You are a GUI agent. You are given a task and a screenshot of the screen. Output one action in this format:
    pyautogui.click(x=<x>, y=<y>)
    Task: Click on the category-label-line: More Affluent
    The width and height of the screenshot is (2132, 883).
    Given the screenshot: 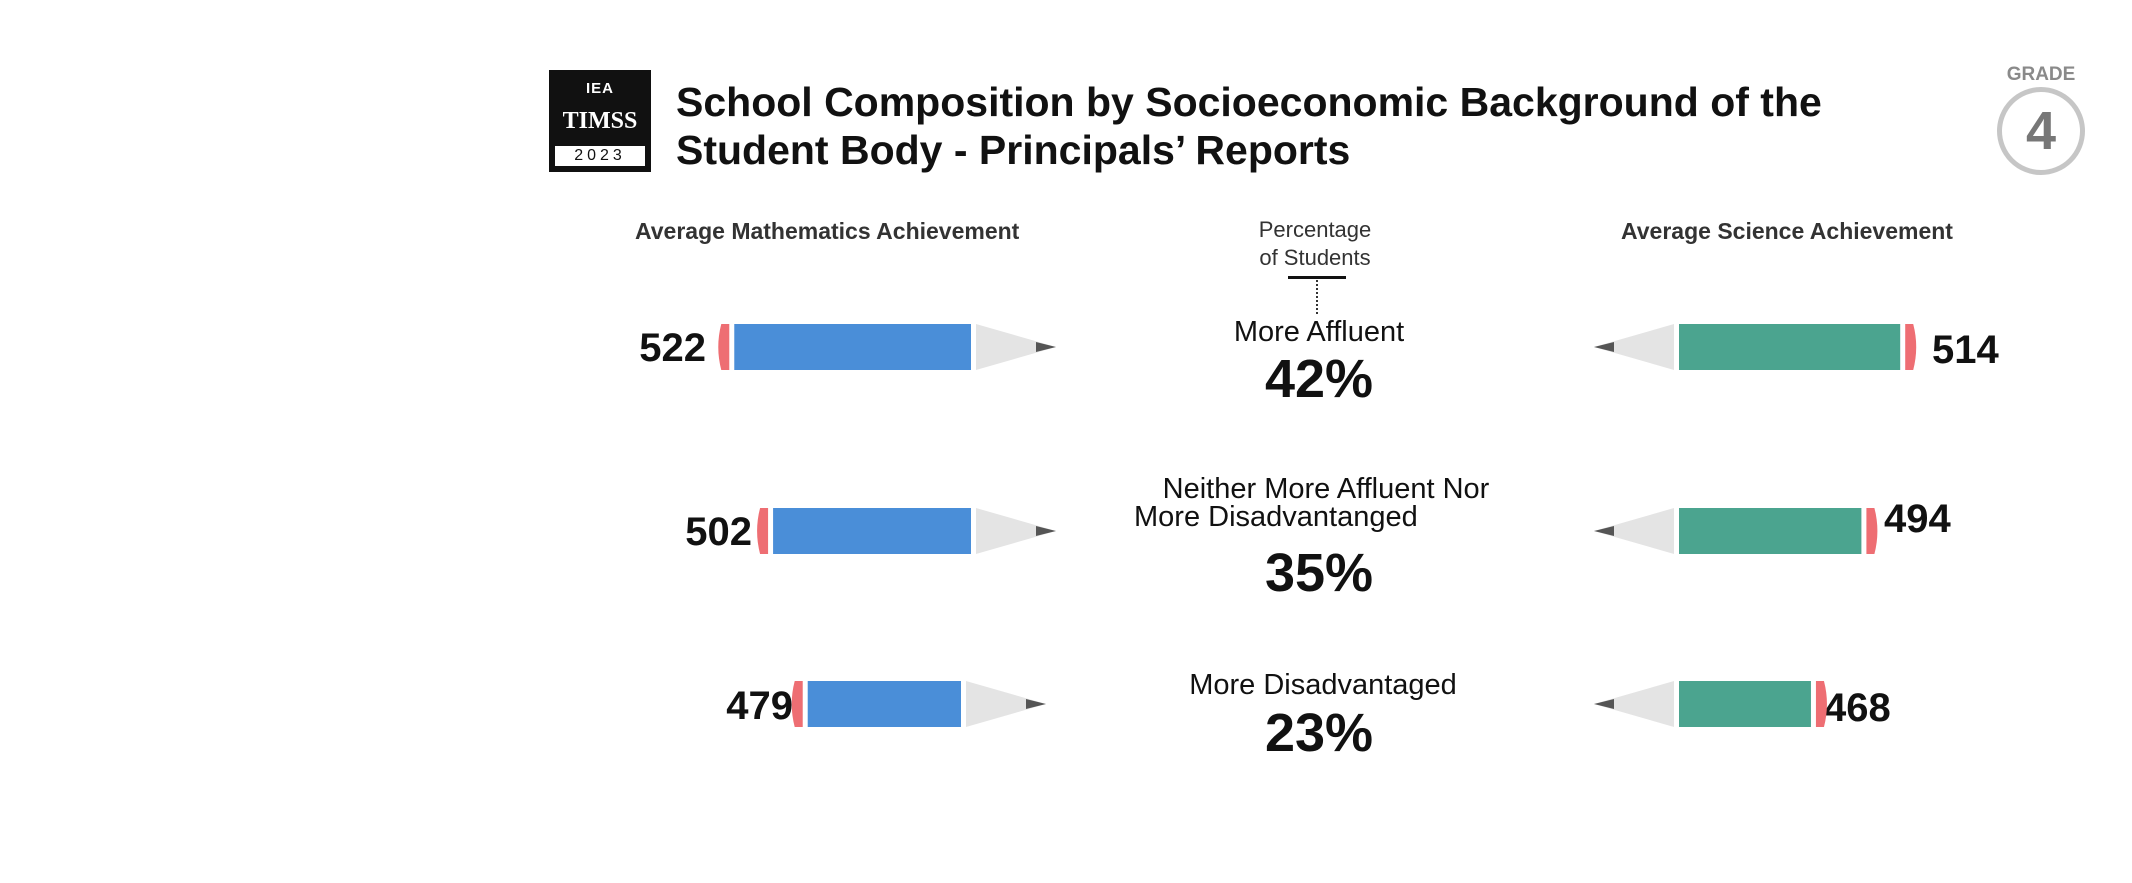 What is the action you would take?
    pyautogui.click(x=1319, y=332)
    